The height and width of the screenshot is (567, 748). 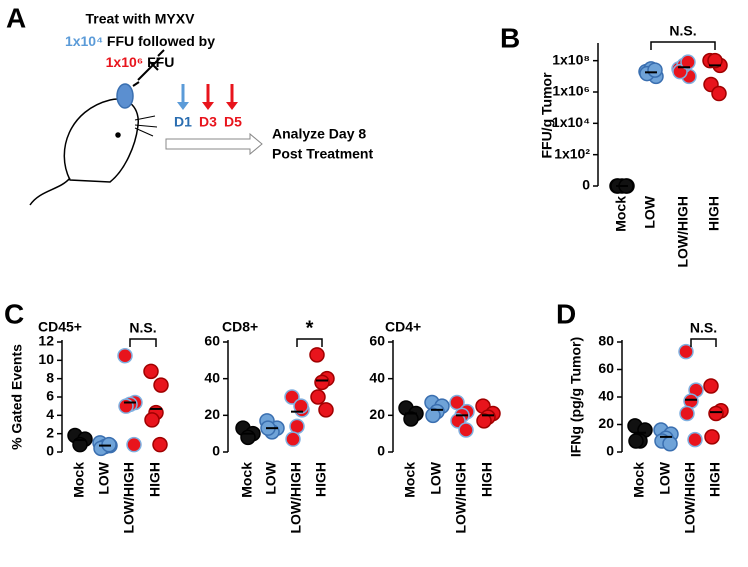 What do you see at coordinates (233, 122) in the screenshot?
I see `day-label: D5` at bounding box center [233, 122].